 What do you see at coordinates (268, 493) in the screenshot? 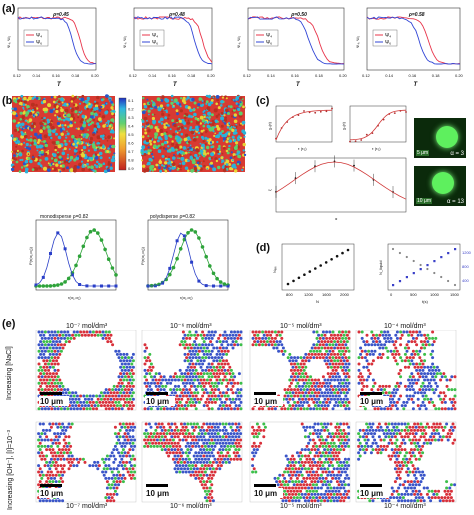
I see `scale-label-bg` at bounding box center [268, 493].